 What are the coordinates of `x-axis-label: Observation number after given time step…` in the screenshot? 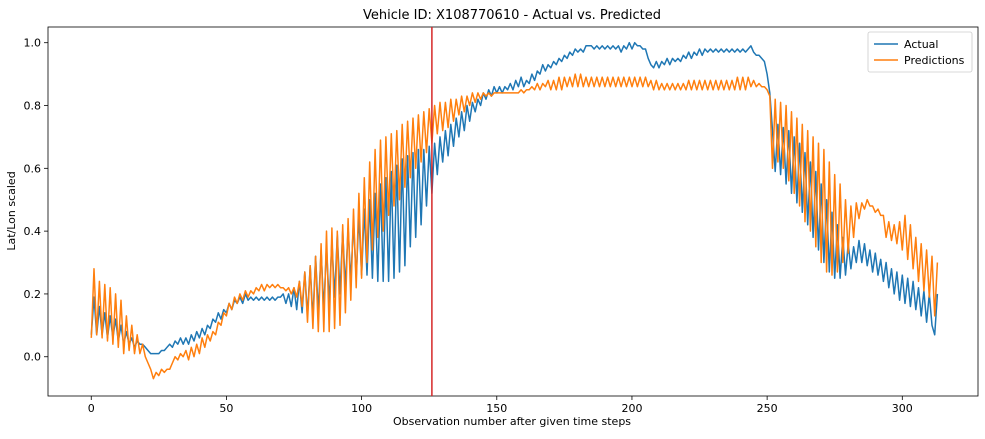 It's located at (512, 421).